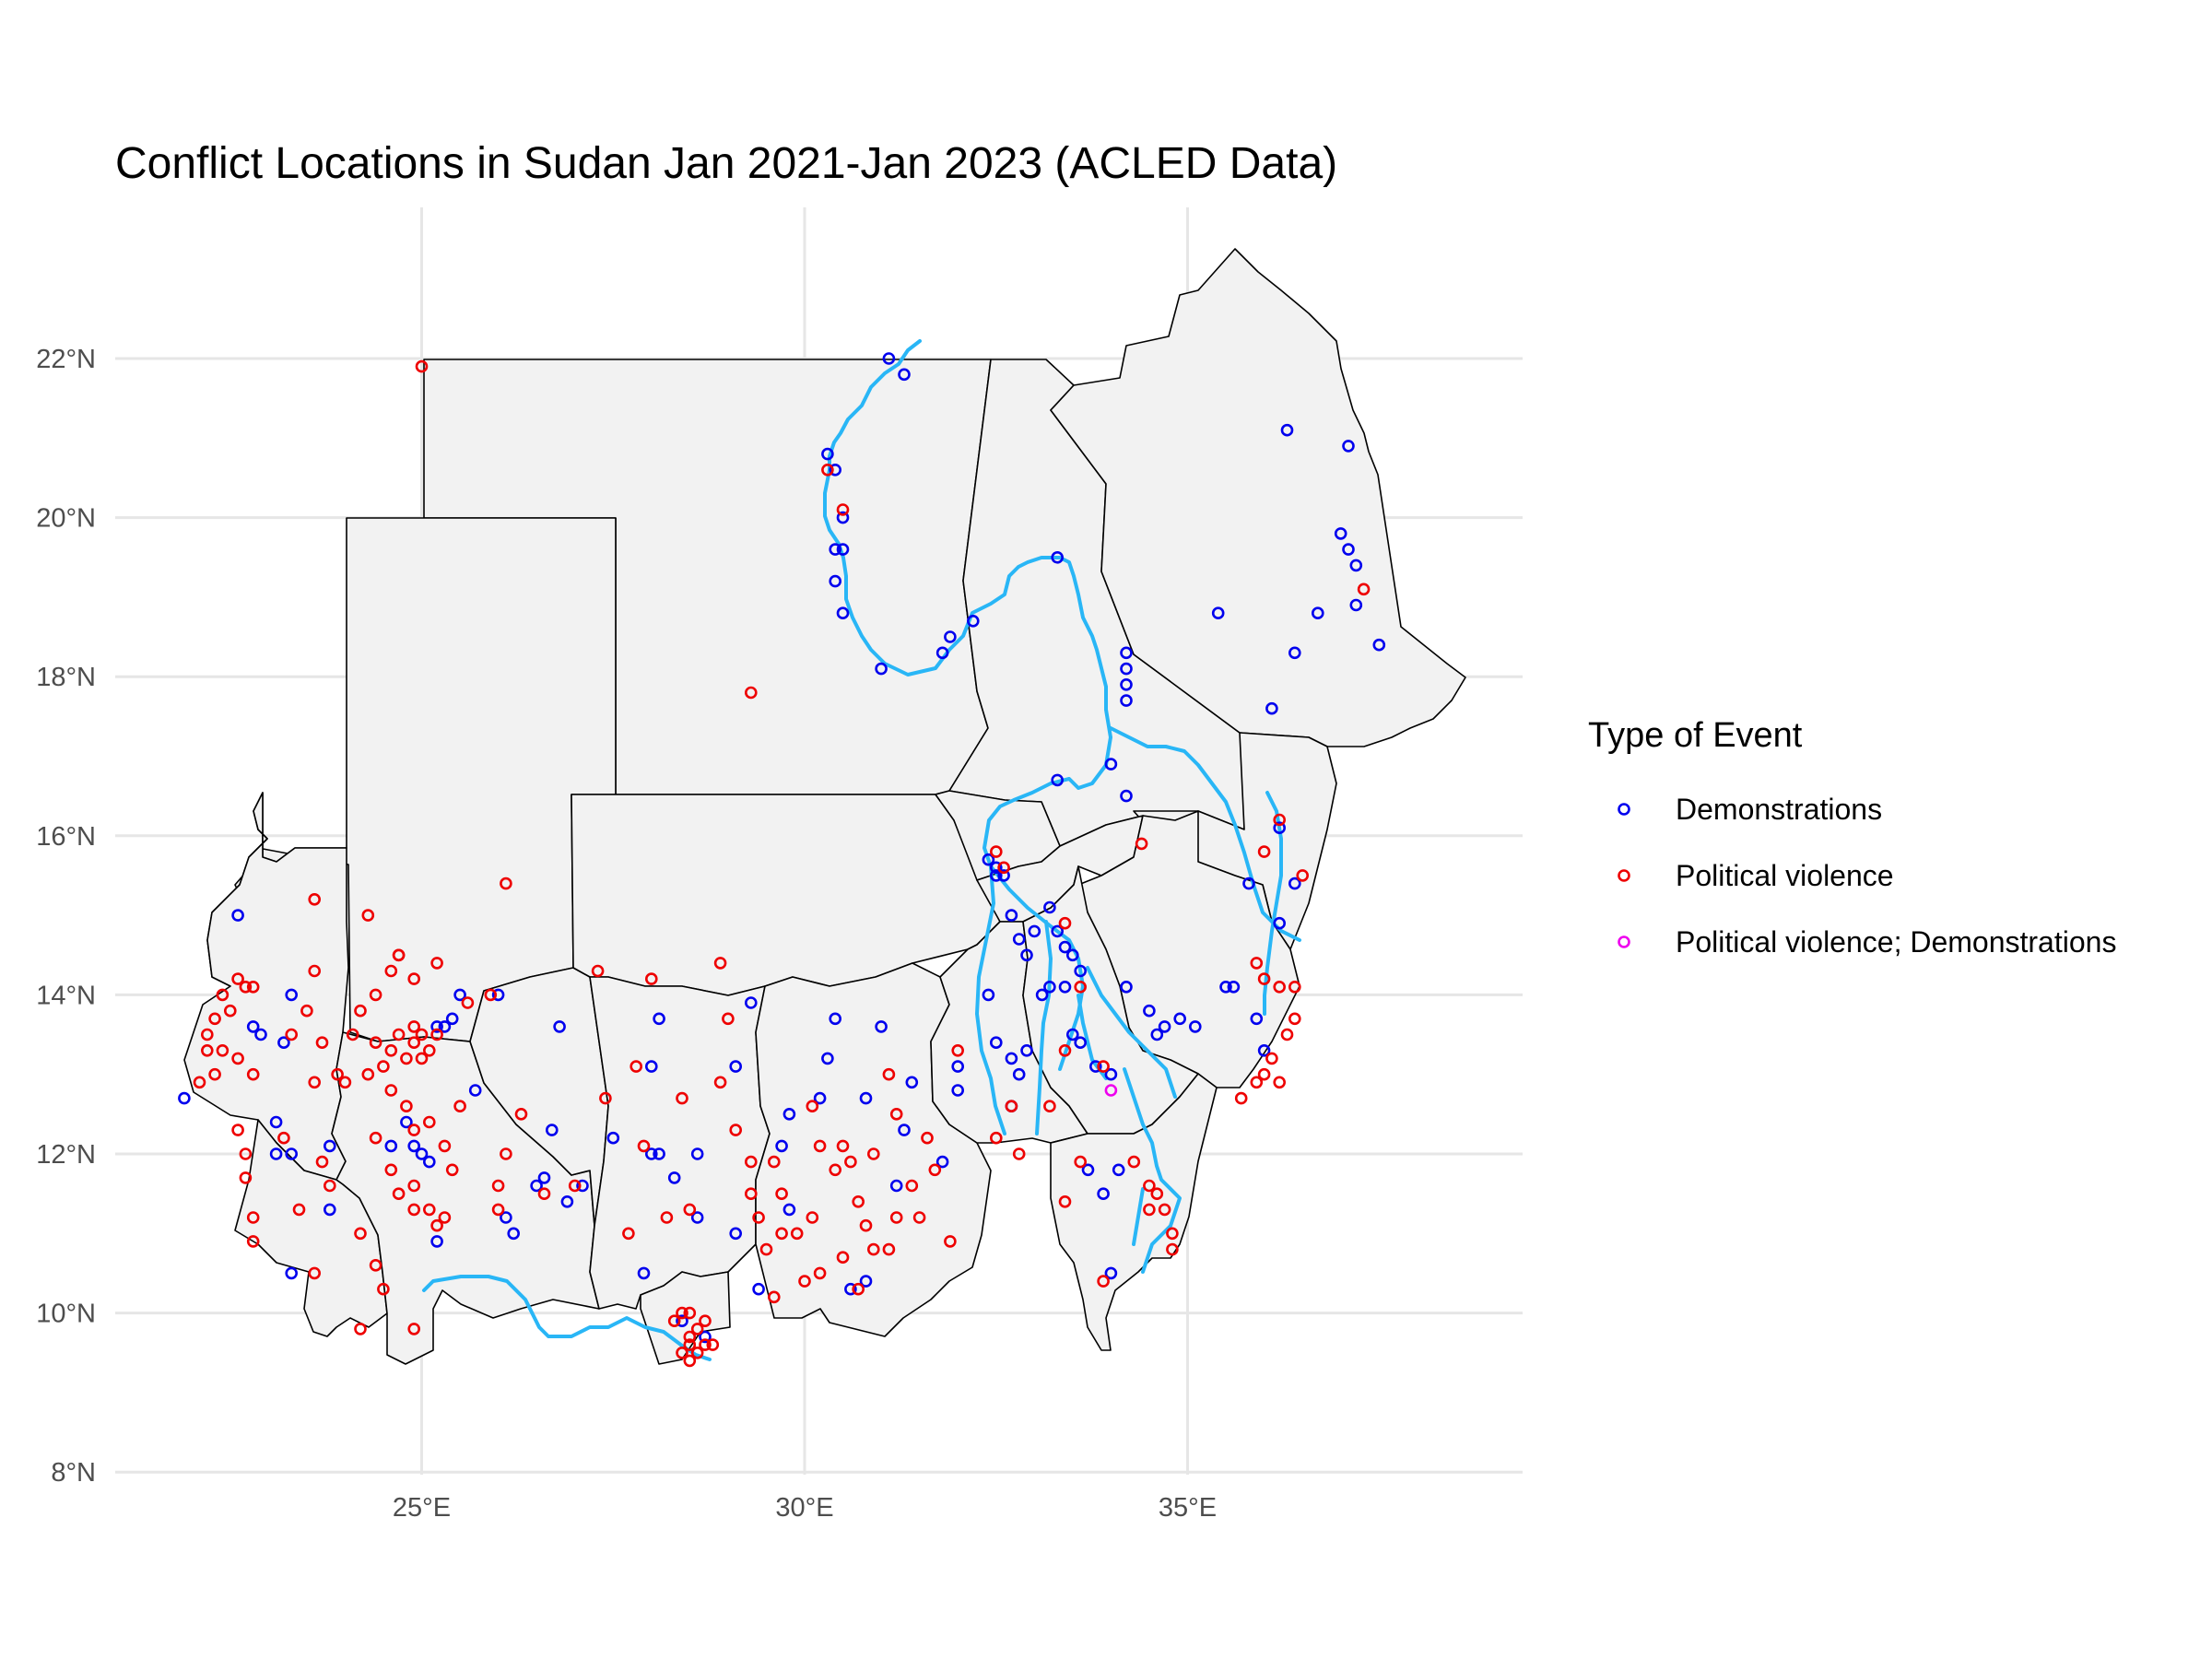 This screenshot has width=2212, height=1659. I want to click on river-dinder, so click(1131, 1032).